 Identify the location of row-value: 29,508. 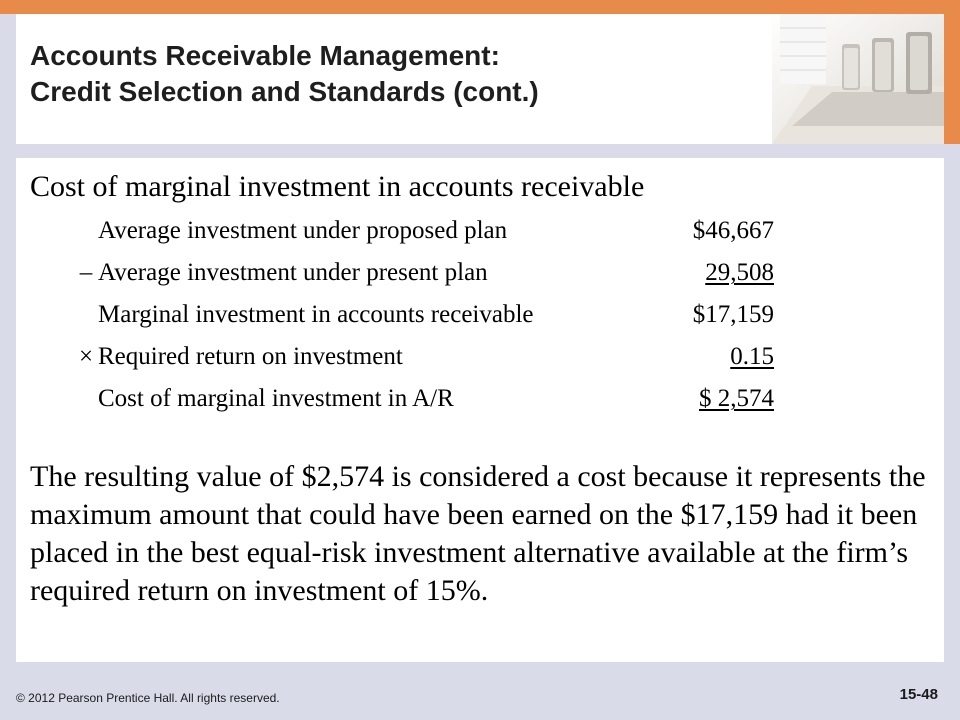
(722, 273).